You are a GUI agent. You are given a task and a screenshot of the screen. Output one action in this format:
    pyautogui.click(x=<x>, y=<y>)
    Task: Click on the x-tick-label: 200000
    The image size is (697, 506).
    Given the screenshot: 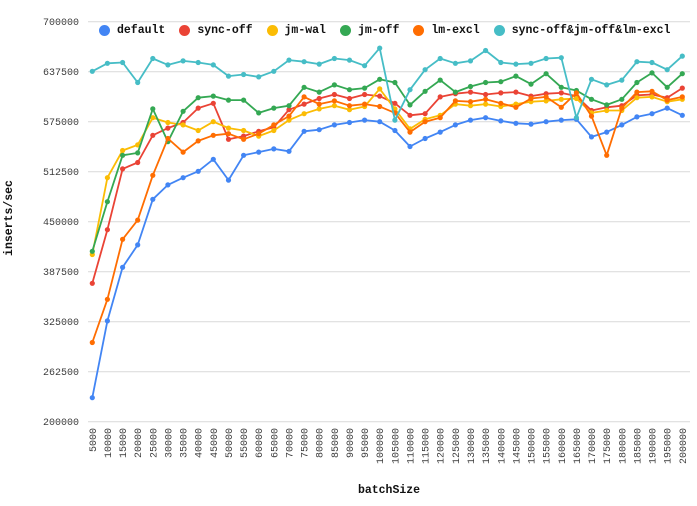 What is the action you would take?
    pyautogui.click(x=684, y=446)
    